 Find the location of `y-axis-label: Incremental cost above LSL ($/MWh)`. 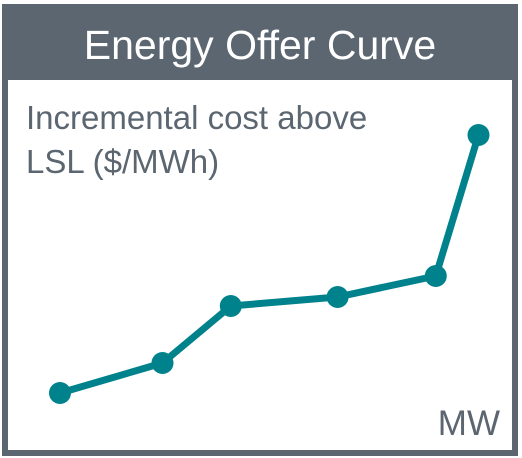

y-axis-label: Incremental cost above LSL ($/MWh) is located at coordinates (196, 140).